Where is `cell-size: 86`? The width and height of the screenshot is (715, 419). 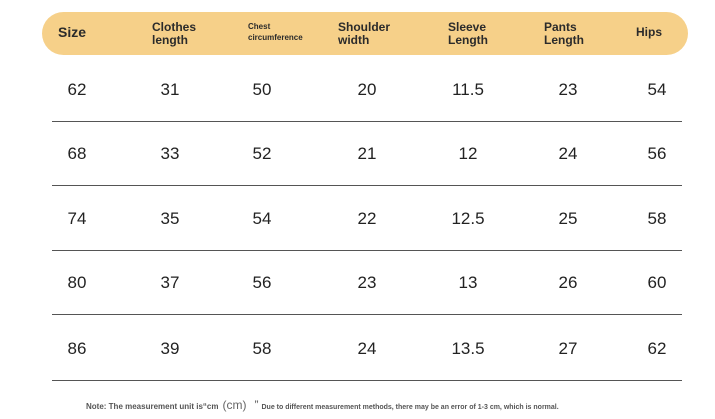 cell-size: 86 is located at coordinates (77, 348).